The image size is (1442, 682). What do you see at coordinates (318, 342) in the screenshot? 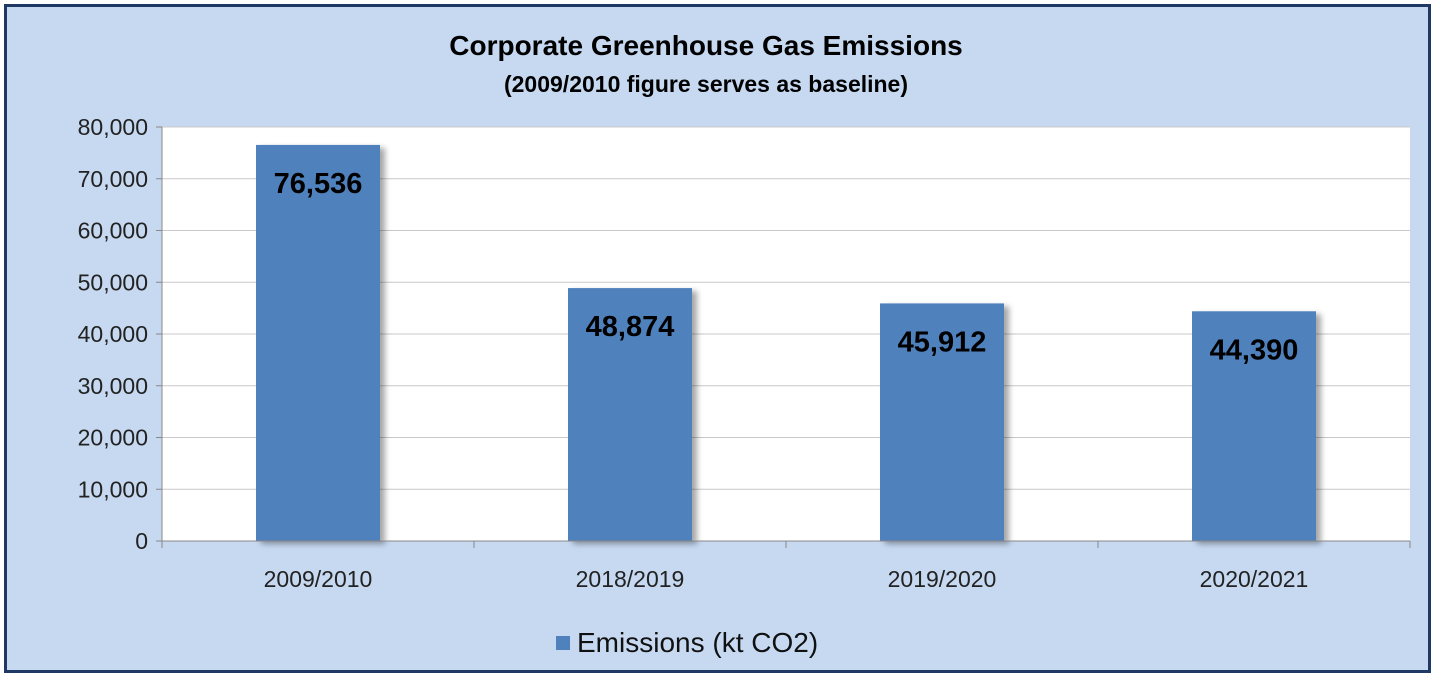
I see `bar-2009-2010` at bounding box center [318, 342].